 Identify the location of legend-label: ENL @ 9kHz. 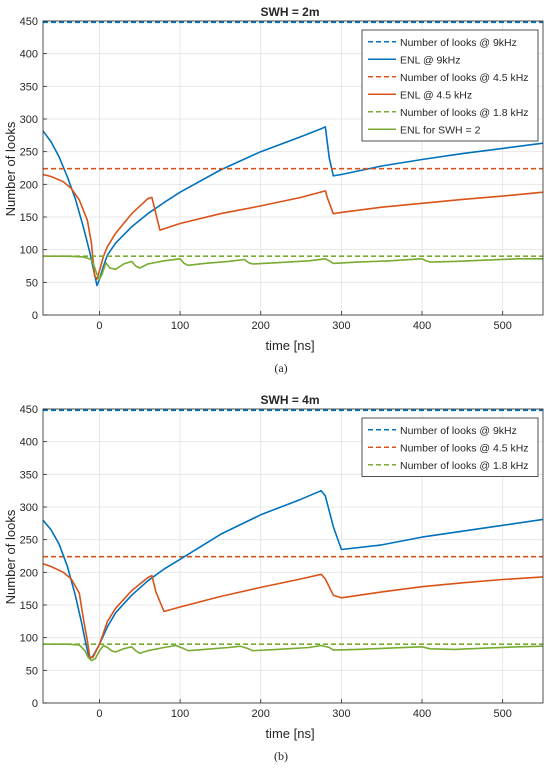
(430, 60).